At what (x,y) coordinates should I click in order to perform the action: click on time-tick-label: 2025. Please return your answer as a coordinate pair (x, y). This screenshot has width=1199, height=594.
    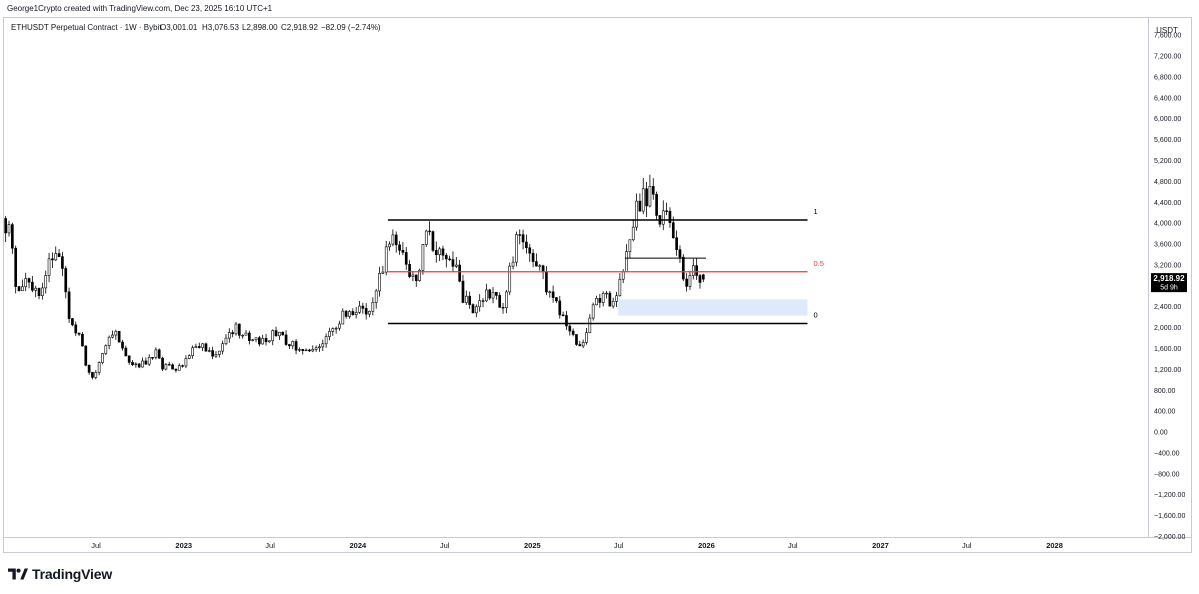
    Looking at the image, I should click on (532, 545).